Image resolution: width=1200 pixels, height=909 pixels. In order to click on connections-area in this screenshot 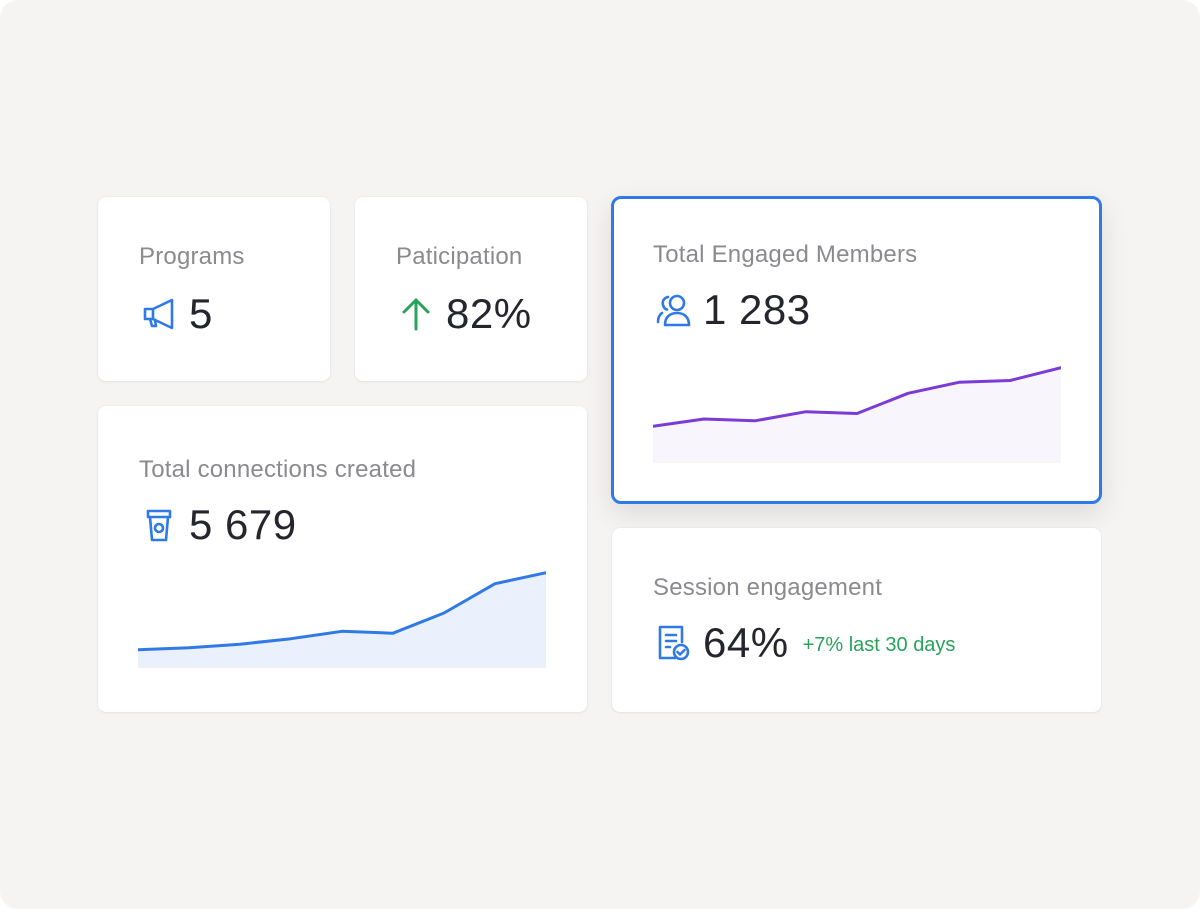, I will do `click(342, 620)`.